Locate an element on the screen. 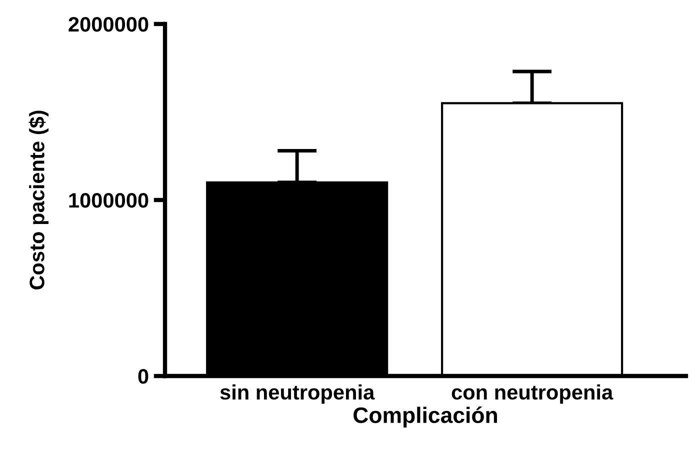 The width and height of the screenshot is (689, 450). x-tick-label: sin neutropenia is located at coordinates (297, 394).